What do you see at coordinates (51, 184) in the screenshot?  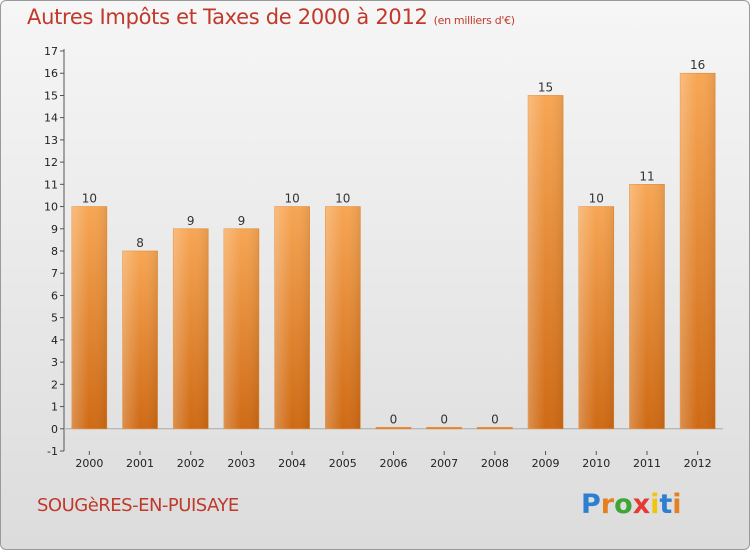 I see `y-tick-label: 11` at bounding box center [51, 184].